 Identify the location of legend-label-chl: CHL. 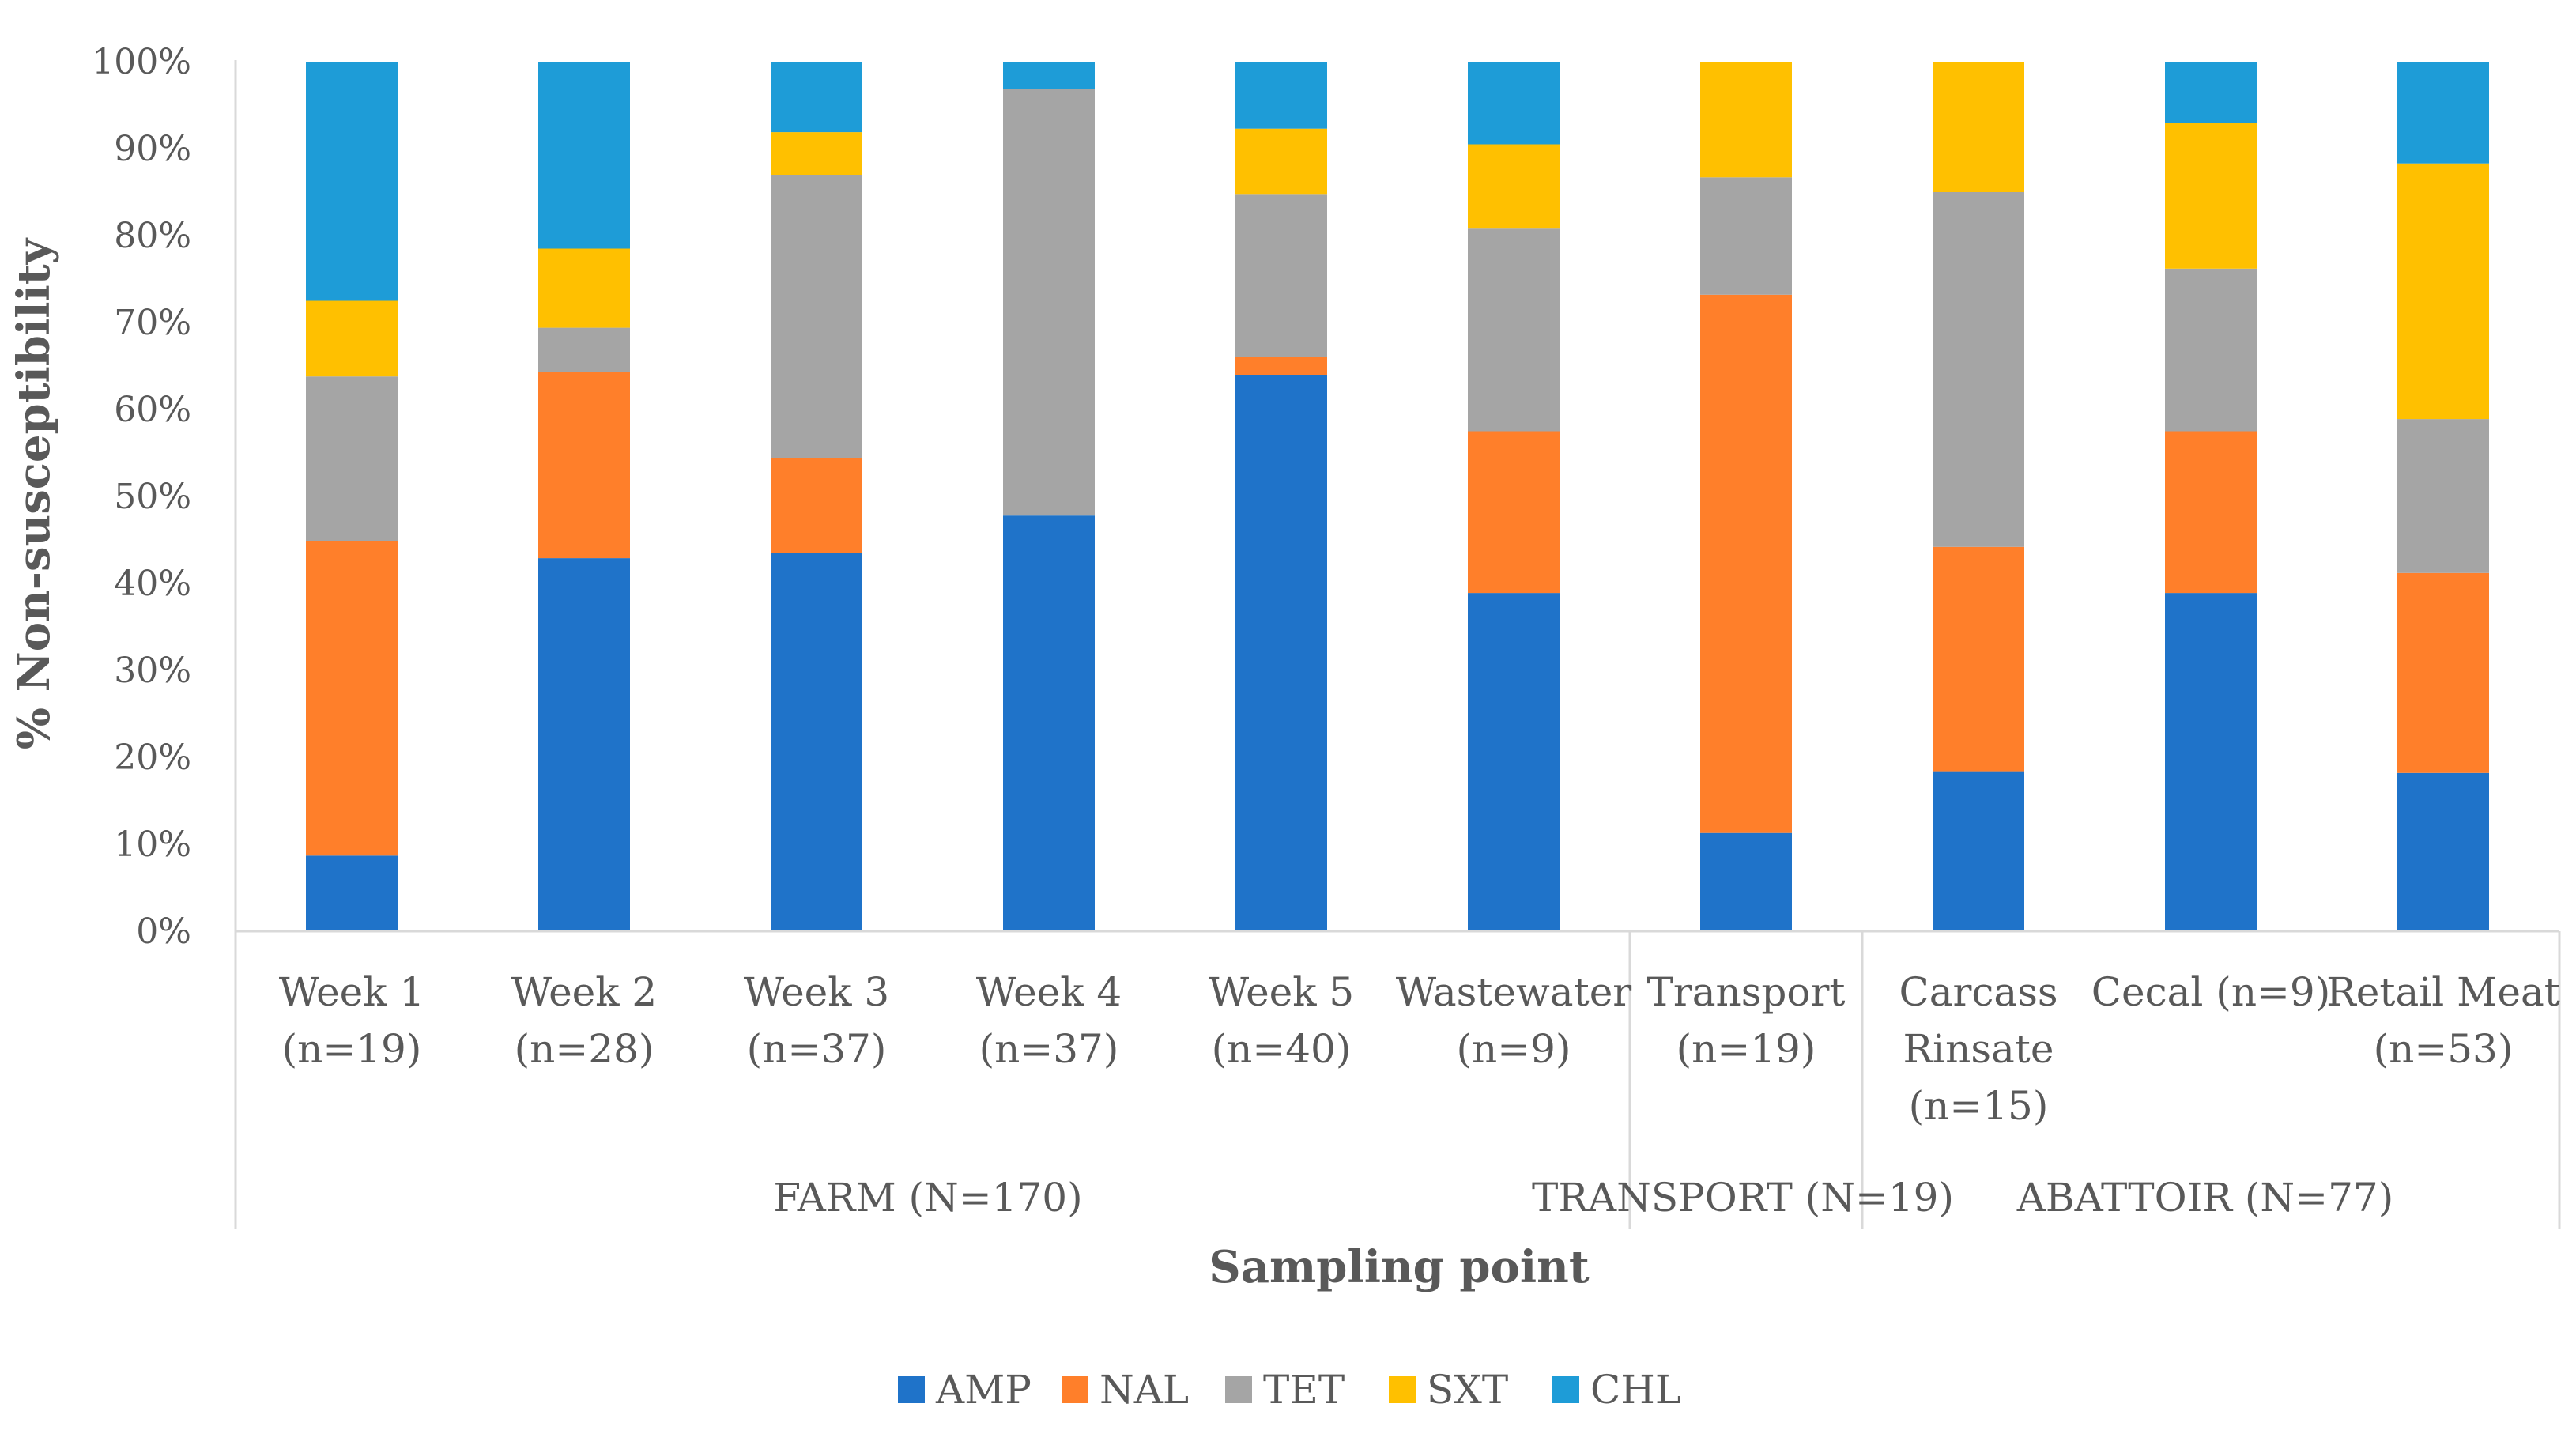
(1635, 1390).